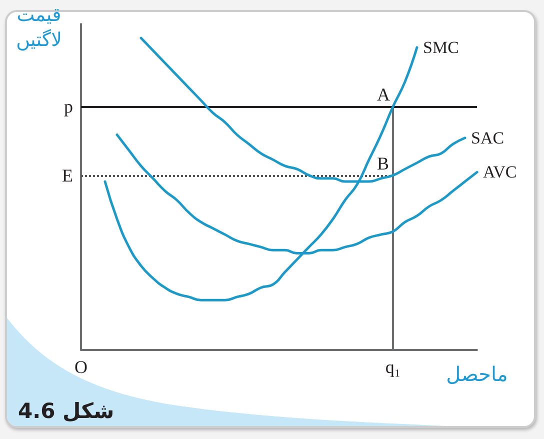 Image resolution: width=544 pixels, height=439 pixels. Describe the element at coordinates (441, 47) in the screenshot. I see `series-label: SMC` at that location.